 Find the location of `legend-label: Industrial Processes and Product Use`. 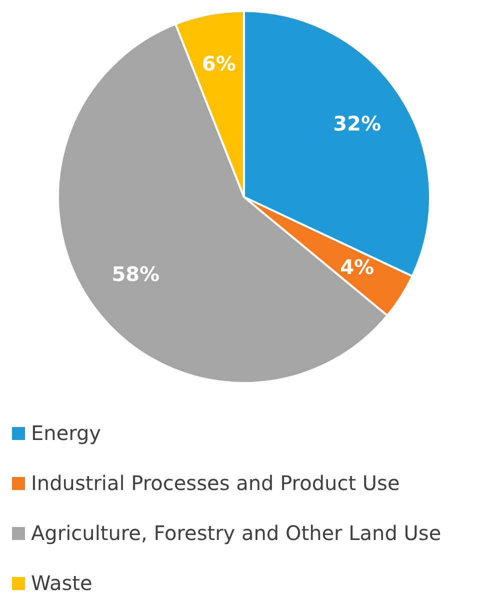

legend-label: Industrial Processes and Product Use is located at coordinates (215, 483).